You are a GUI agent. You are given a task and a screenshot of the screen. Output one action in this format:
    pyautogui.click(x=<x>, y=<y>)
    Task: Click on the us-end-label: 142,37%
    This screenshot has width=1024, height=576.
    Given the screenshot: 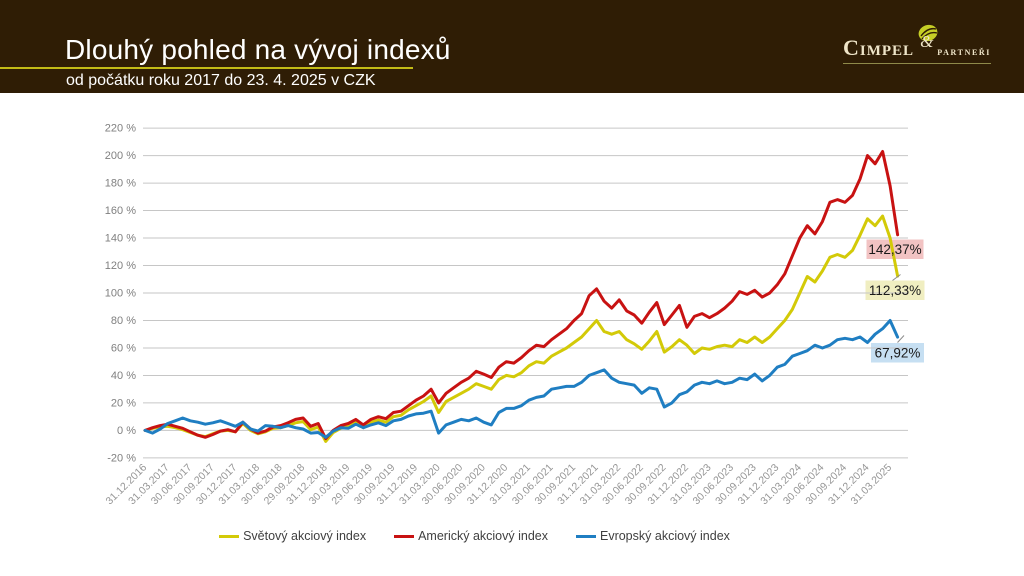 What is the action you would take?
    pyautogui.click(x=894, y=249)
    